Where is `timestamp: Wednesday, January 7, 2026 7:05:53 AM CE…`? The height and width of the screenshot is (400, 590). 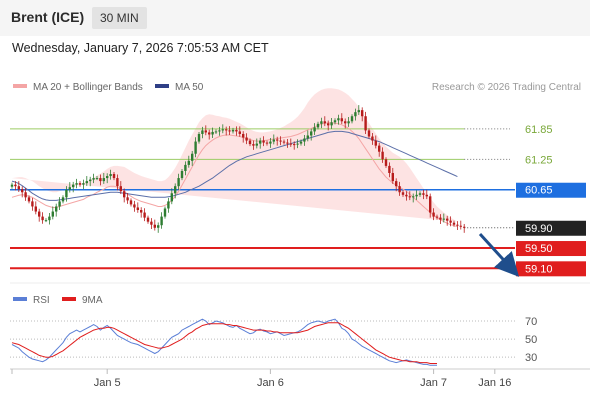 timestamp: Wednesday, January 7, 2026 7:05:53 AM CE… is located at coordinates (140, 48).